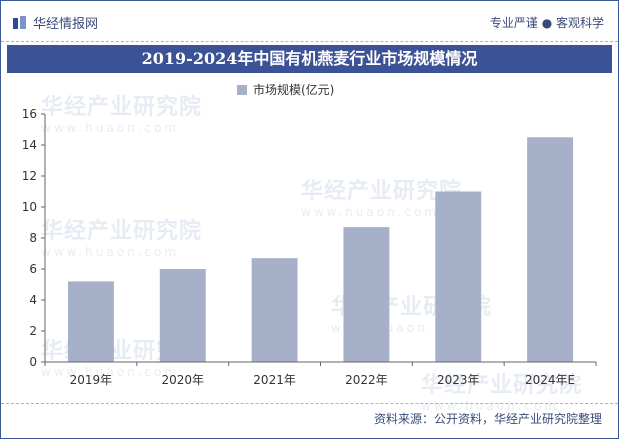  Describe the element at coordinates (294, 90) in the screenshot. I see `legend-label: 市场规模(亿元)` at that location.